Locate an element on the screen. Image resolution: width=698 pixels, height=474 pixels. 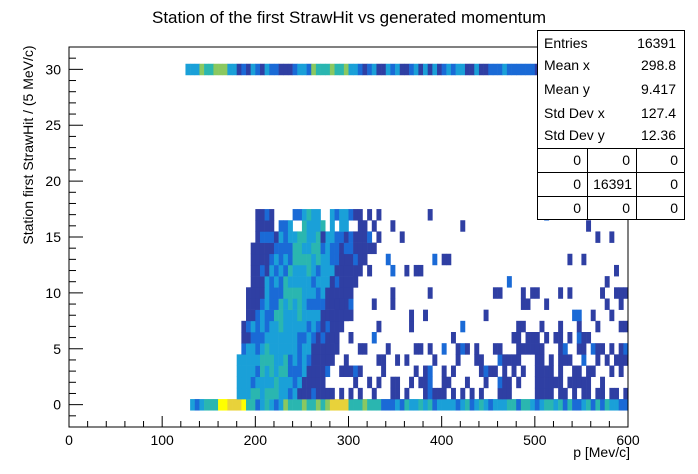
stats-grid-cell: 16391 is located at coordinates (612, 184).